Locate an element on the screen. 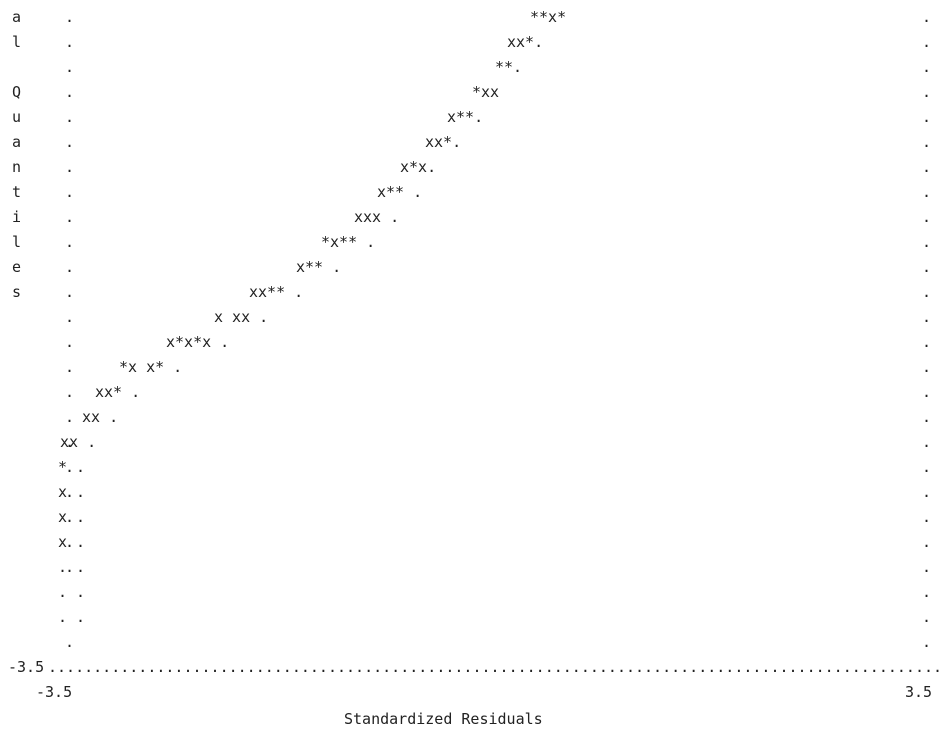 This screenshot has height=729, width=944. data-row: x*x. is located at coordinates (418, 167).